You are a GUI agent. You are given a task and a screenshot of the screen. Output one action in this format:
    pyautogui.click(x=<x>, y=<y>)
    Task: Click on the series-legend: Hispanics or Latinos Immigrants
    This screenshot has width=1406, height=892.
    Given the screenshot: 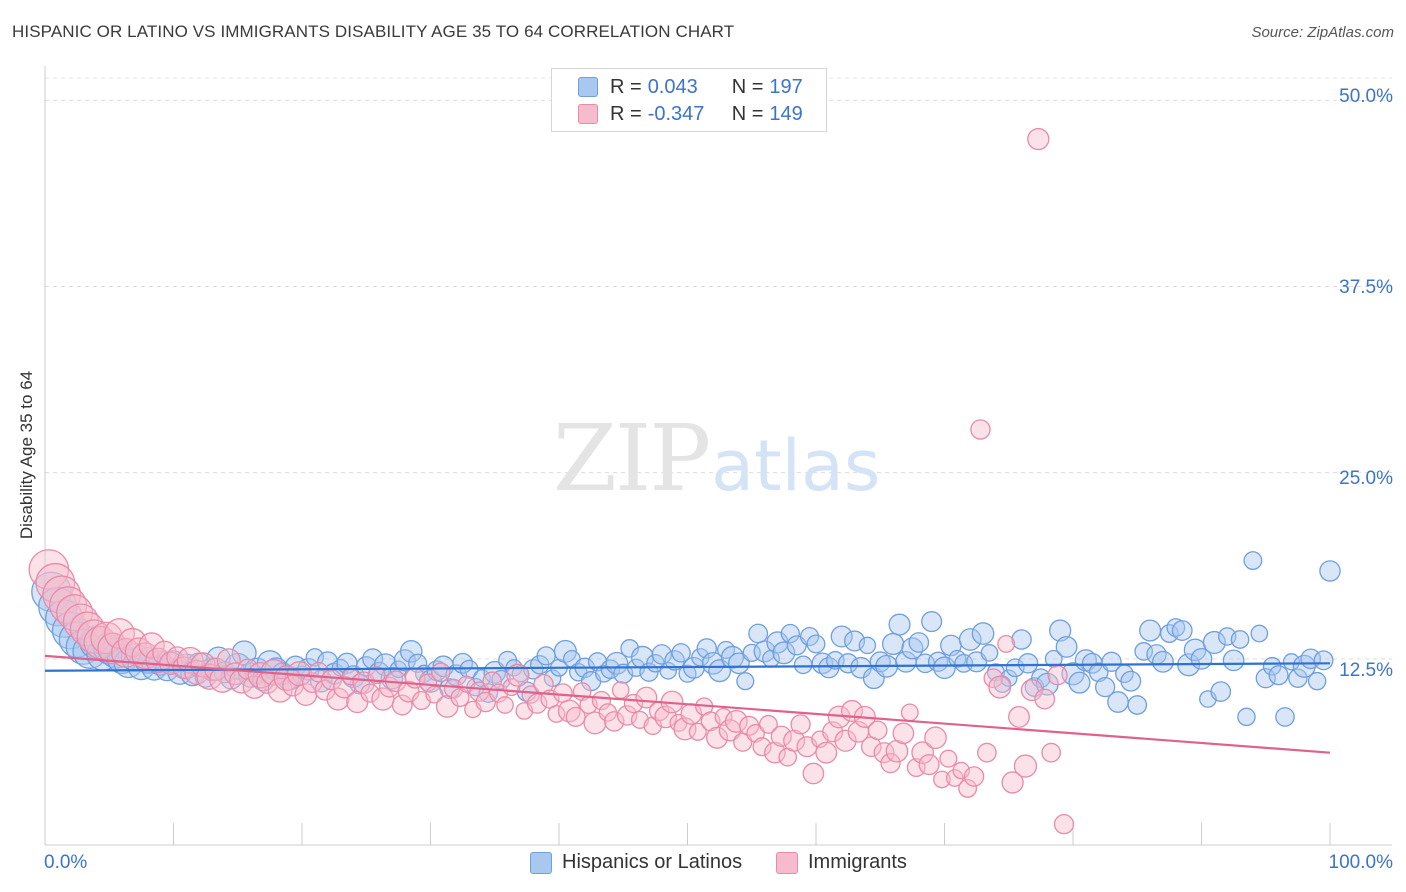 What is the action you would take?
    pyautogui.click(x=703, y=864)
    